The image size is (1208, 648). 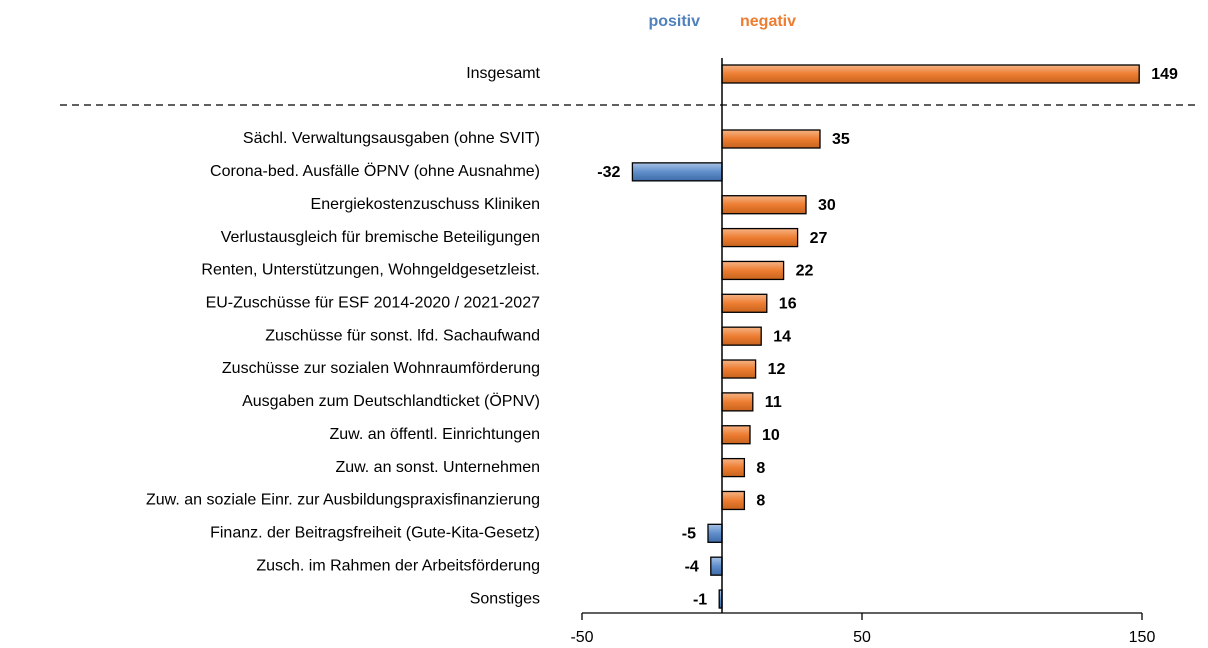 I want to click on category-label: Sächl. Verwaltungsausgaben (ohne SVIT), so click(x=391, y=138).